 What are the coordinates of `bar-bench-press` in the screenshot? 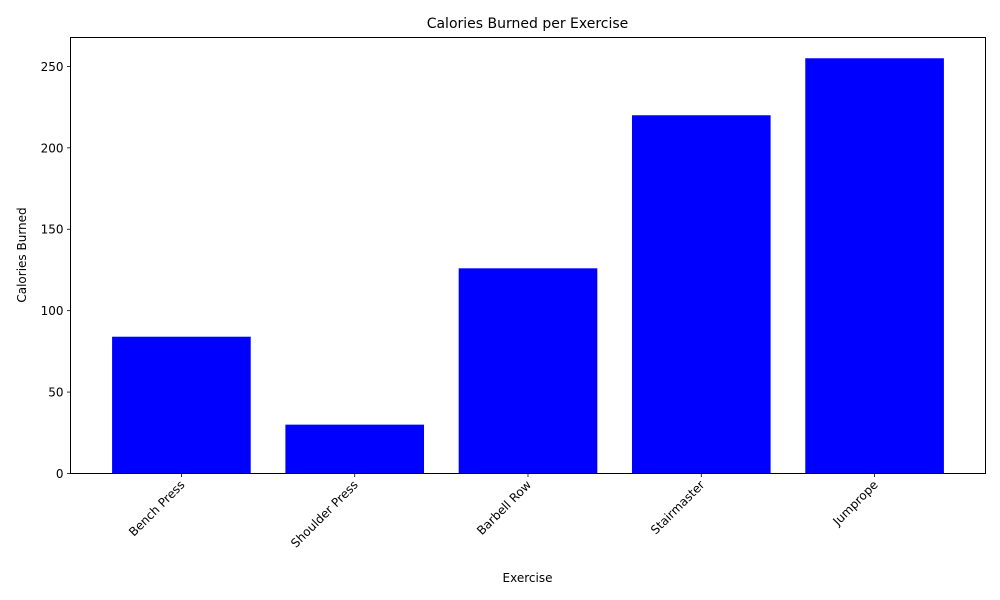 It's located at (181, 405).